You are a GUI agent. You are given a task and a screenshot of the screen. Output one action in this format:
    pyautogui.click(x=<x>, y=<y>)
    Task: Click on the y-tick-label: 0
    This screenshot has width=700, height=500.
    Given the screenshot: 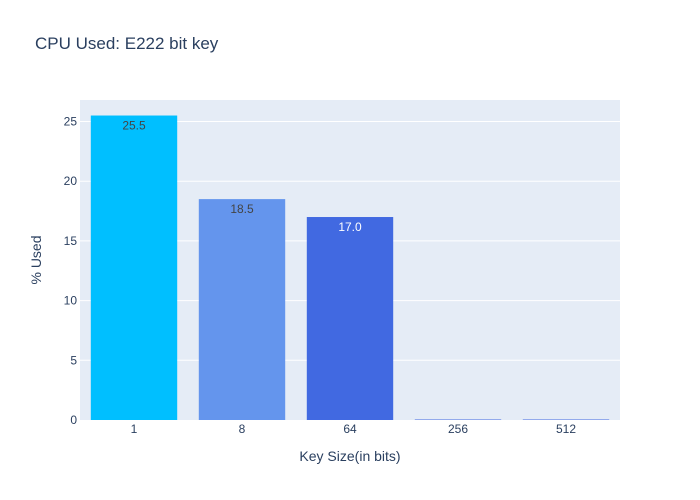 What is the action you would take?
    pyautogui.click(x=73, y=420)
    